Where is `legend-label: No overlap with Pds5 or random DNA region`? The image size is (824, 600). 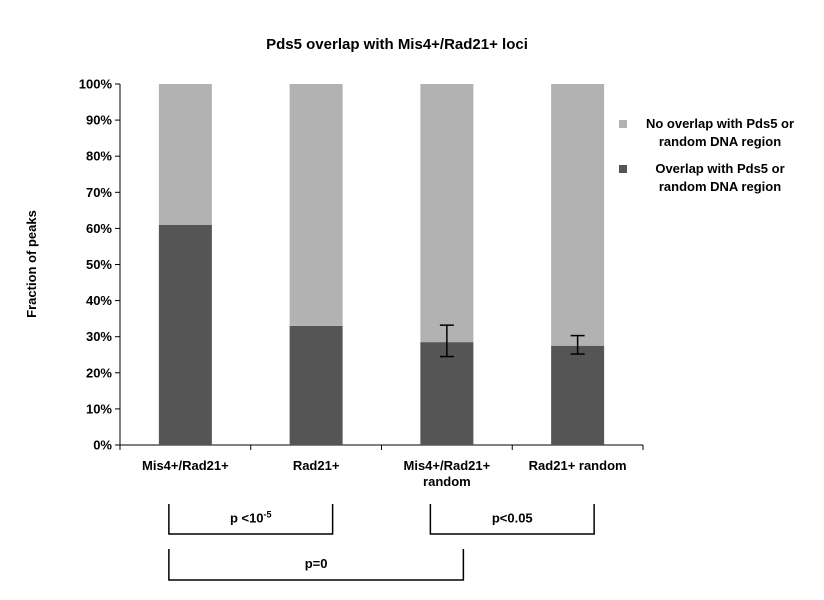
legend-label: No overlap with Pds5 or random DNA region is located at coordinates (720, 132).